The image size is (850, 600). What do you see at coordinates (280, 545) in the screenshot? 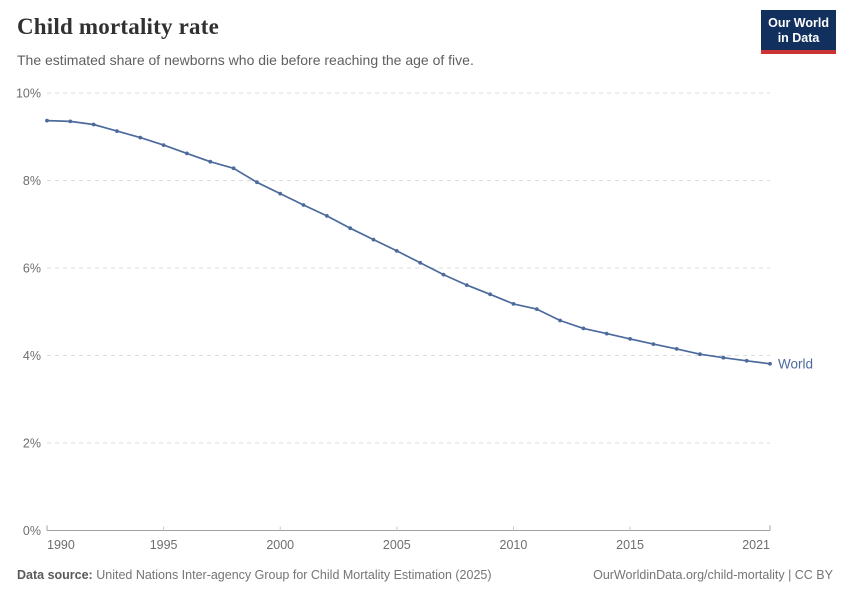
I see `x-tick-label: 2000` at bounding box center [280, 545].